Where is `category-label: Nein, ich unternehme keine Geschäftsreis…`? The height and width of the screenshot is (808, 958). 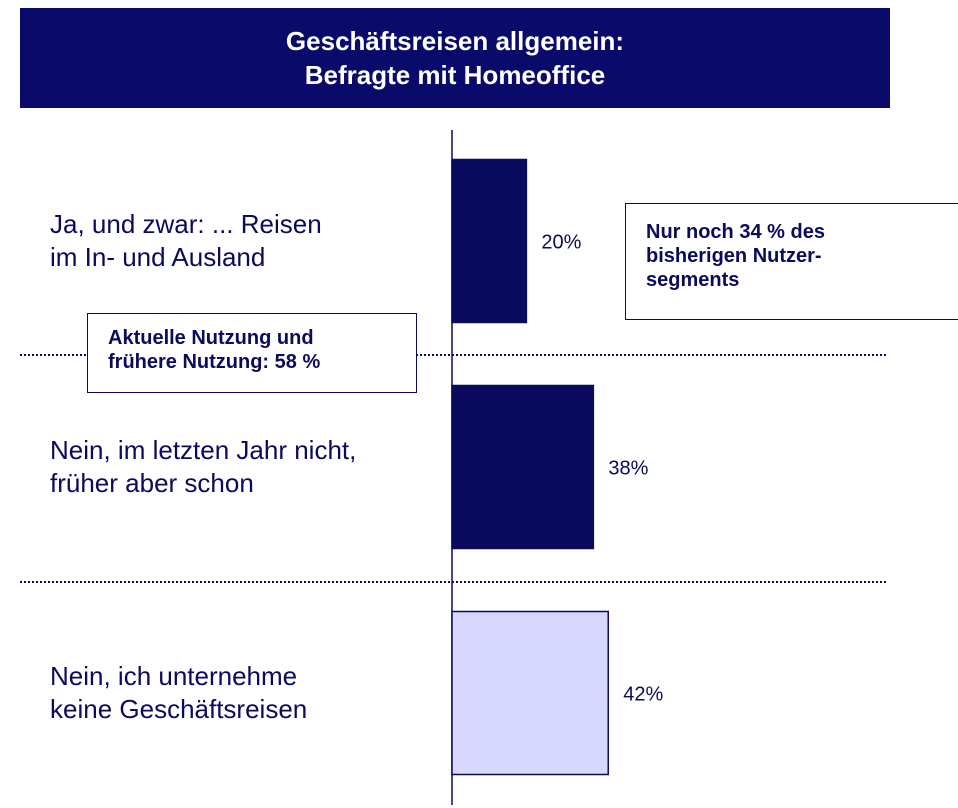 category-label: Nein, ich unternehme keine Geschäftsreis… is located at coordinates (179, 692).